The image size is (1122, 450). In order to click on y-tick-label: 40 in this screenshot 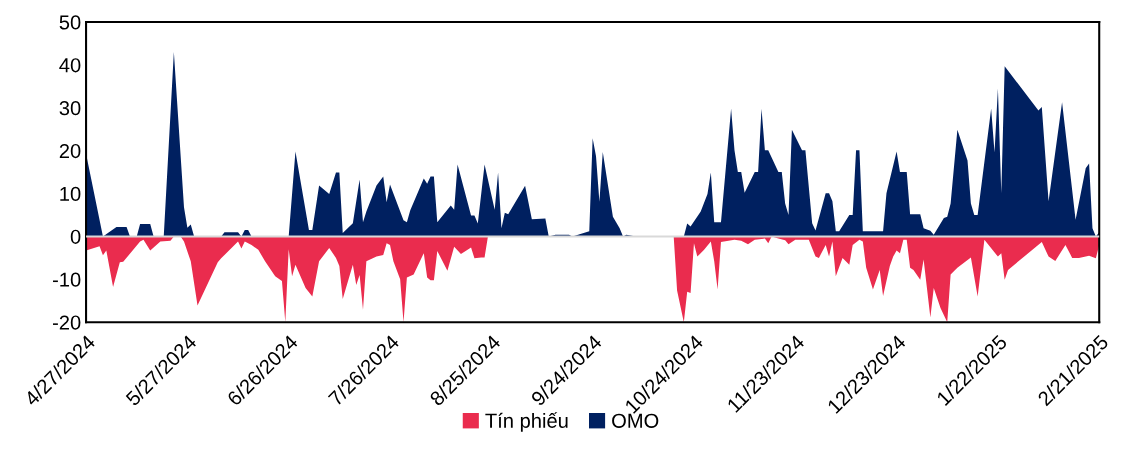, I will do `click(70, 65)`.